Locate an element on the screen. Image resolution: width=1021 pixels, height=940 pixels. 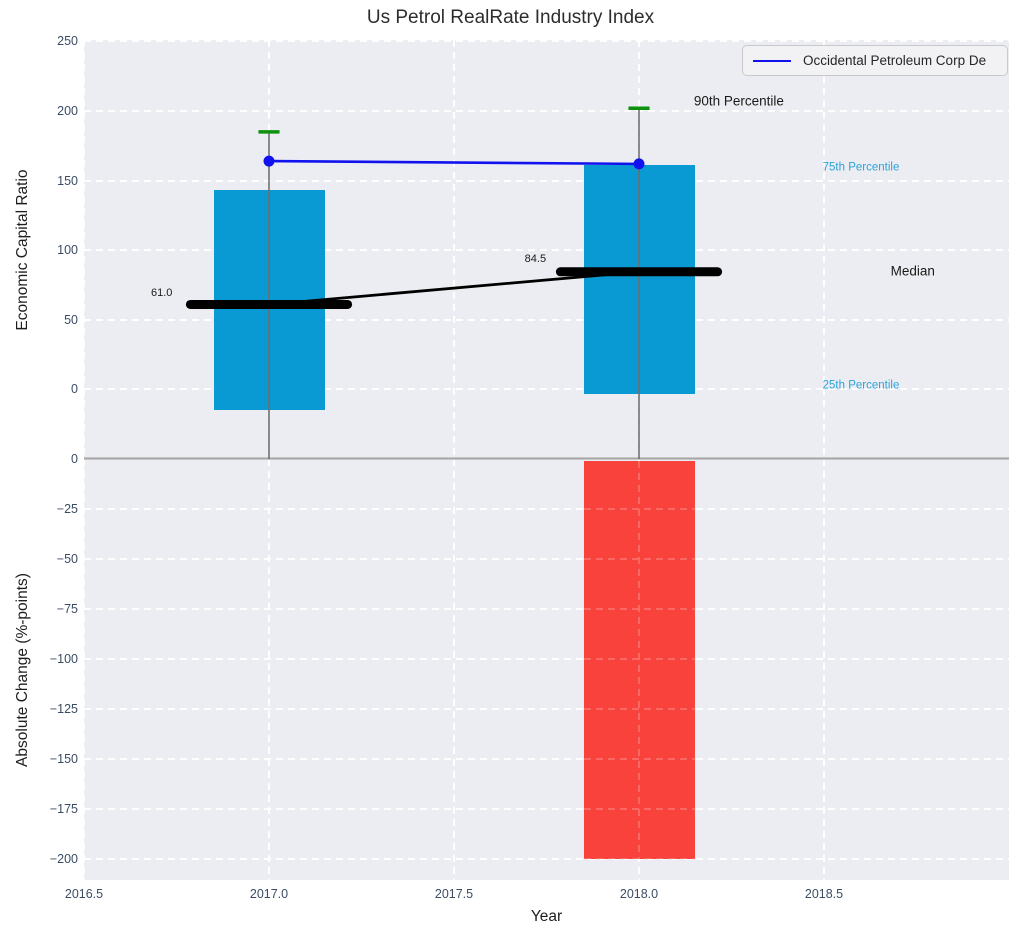
x-tick-2018.5: 2018.5 is located at coordinates (824, 894).